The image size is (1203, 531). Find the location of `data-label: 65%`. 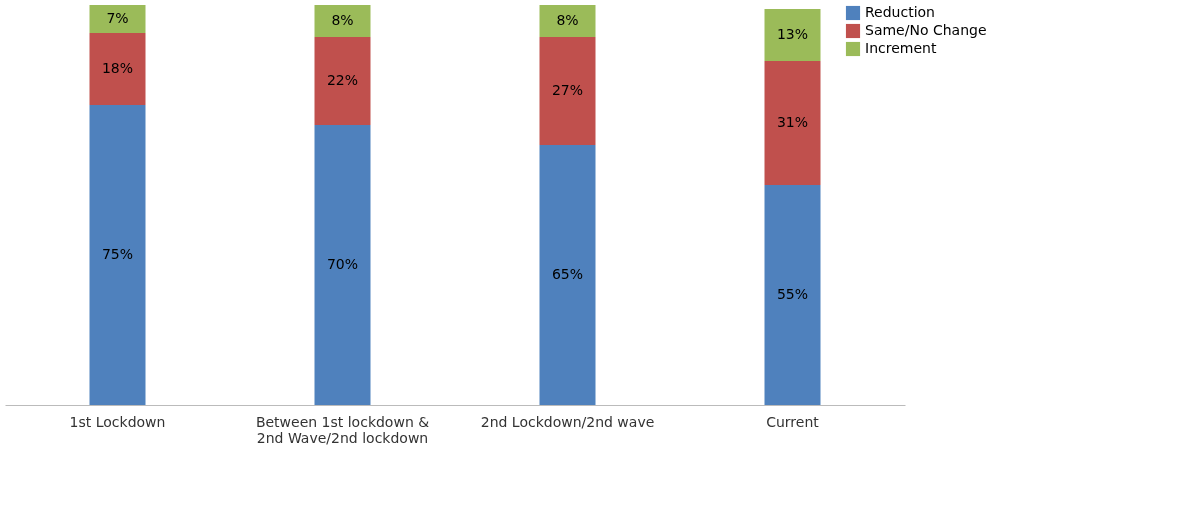

data-label: 65% is located at coordinates (567, 274).